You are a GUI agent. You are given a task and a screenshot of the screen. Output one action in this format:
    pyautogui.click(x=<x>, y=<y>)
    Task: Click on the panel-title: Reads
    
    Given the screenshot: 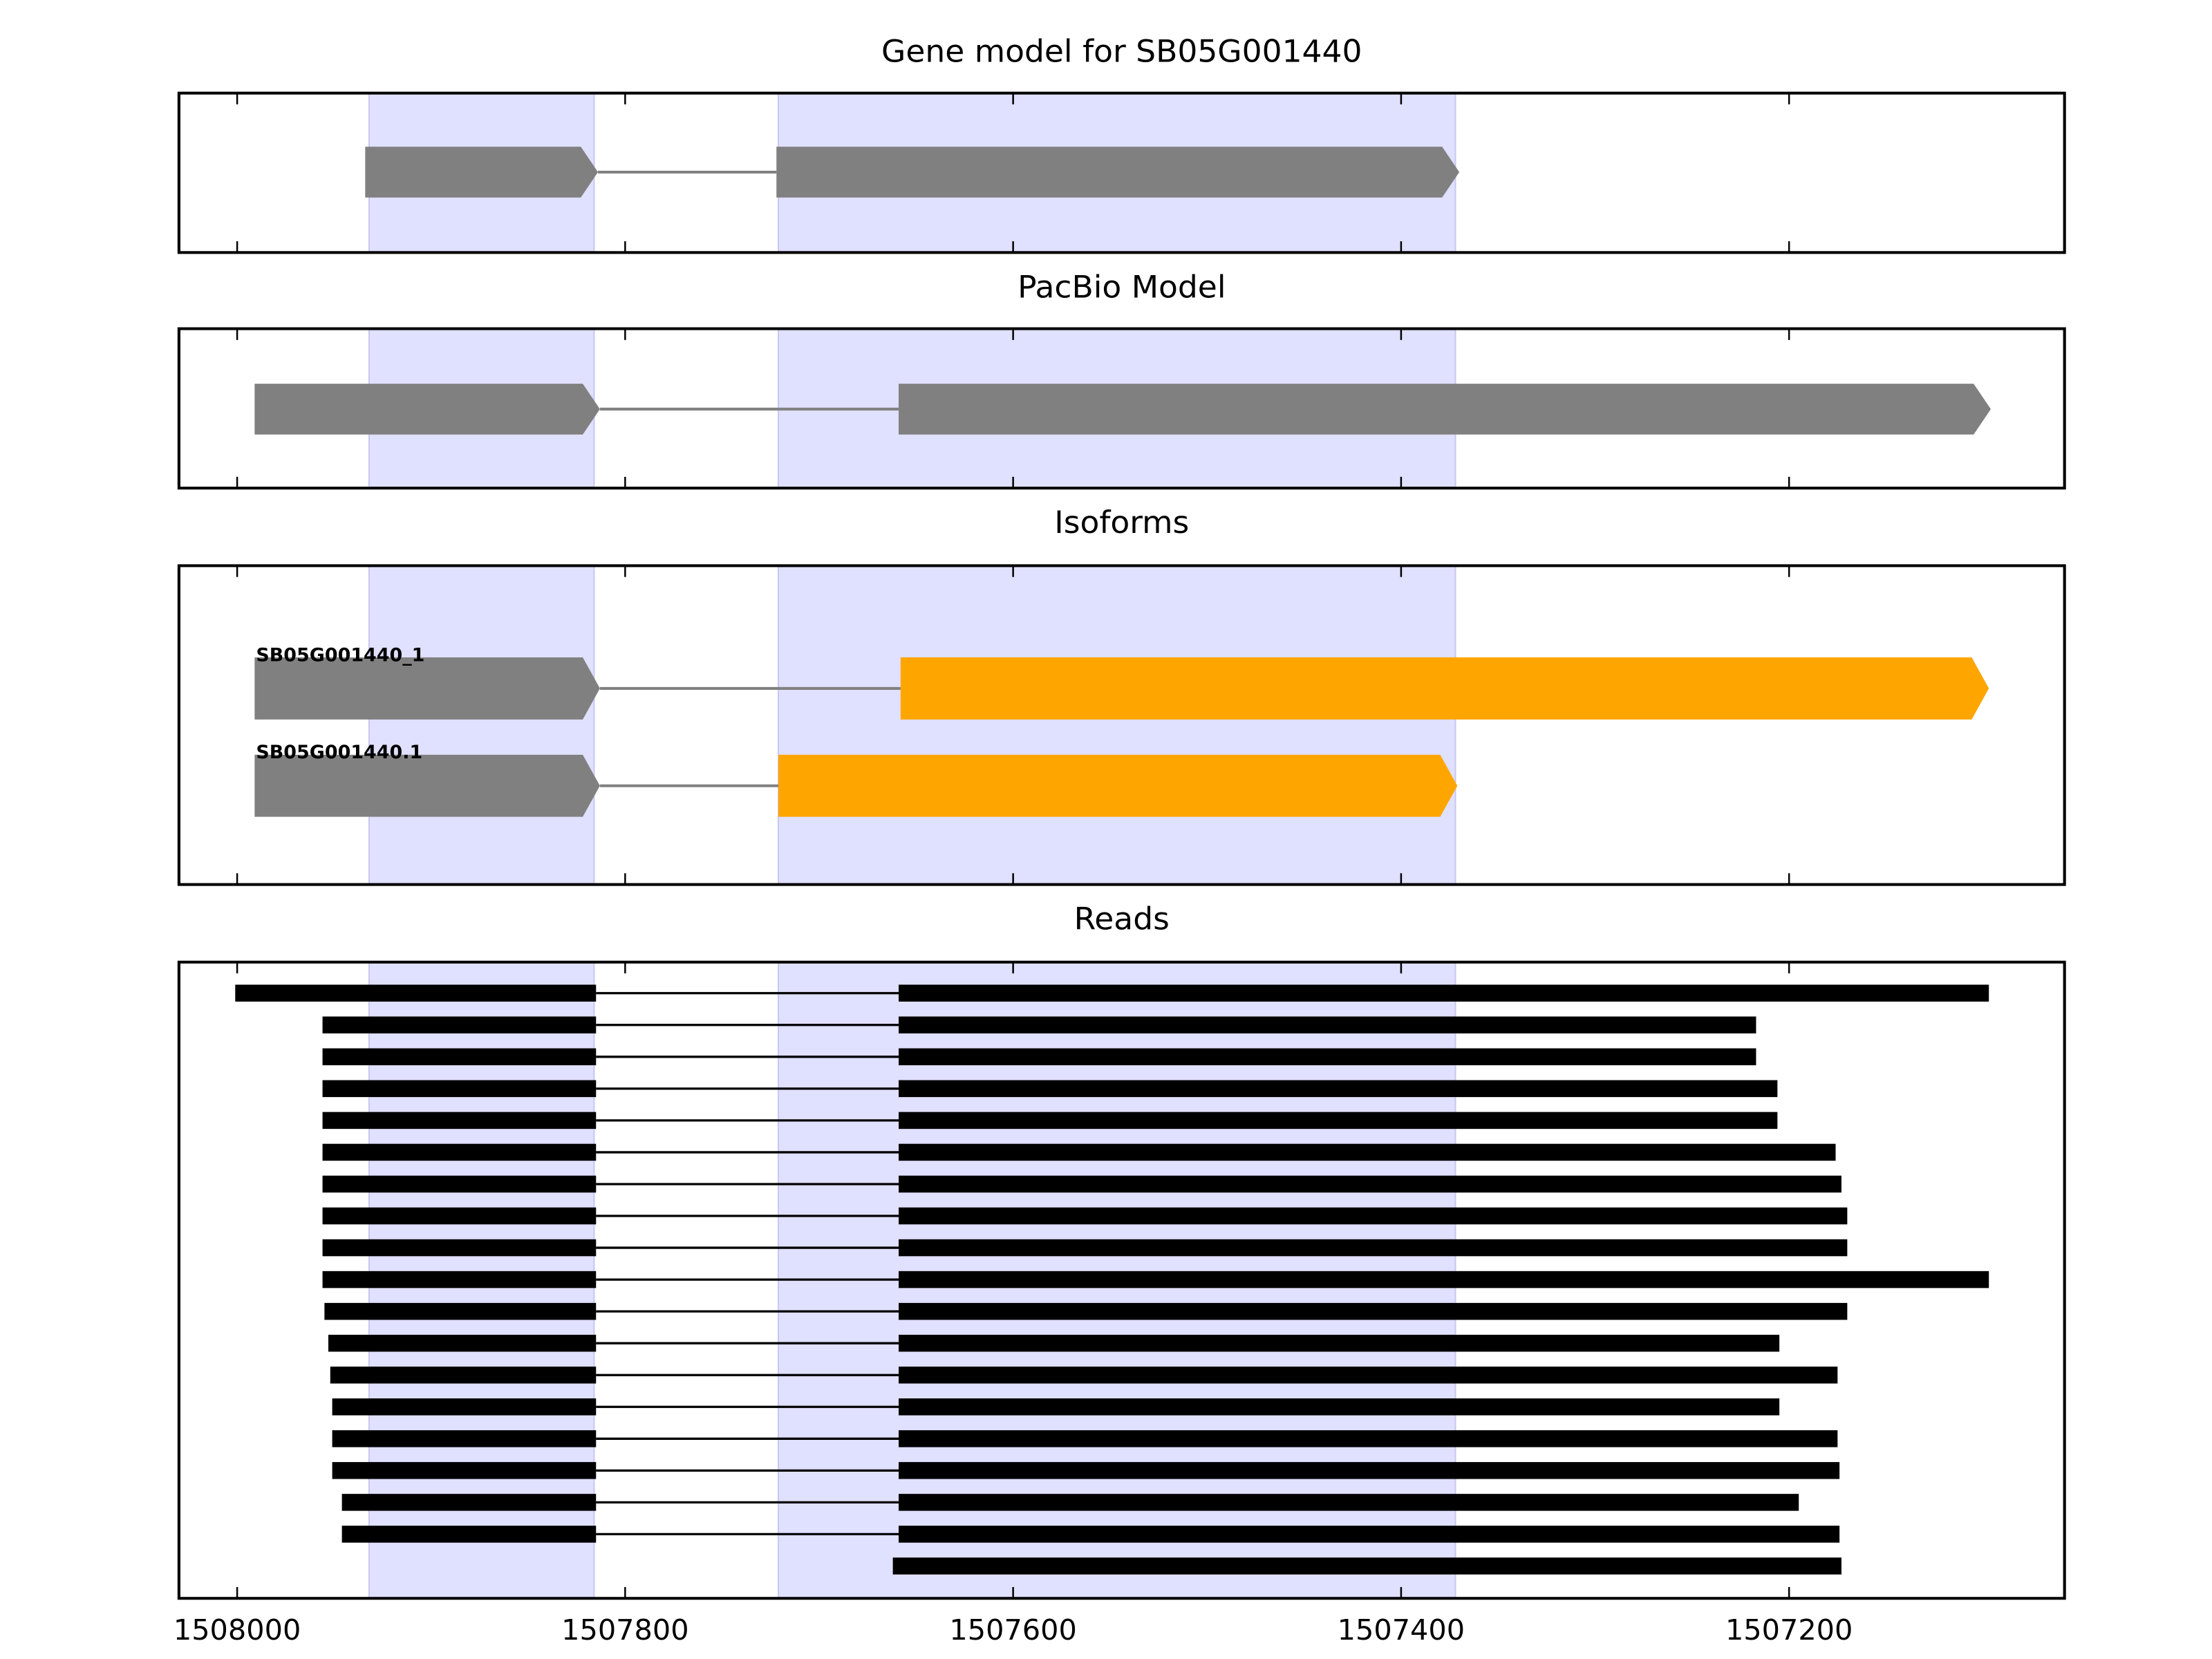 What is the action you would take?
    pyautogui.click(x=1122, y=919)
    